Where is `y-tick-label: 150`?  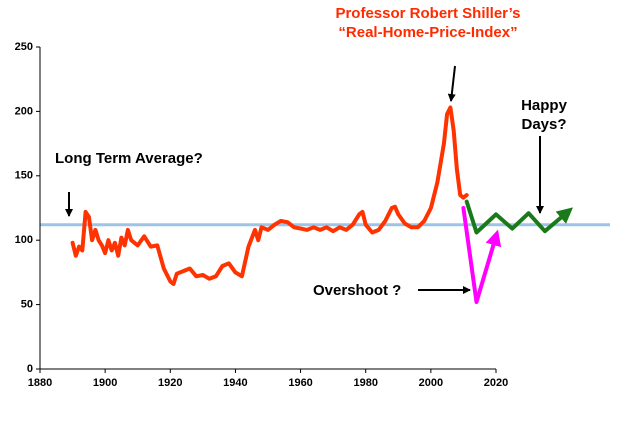
y-tick-label: 150 is located at coordinates (24, 176).